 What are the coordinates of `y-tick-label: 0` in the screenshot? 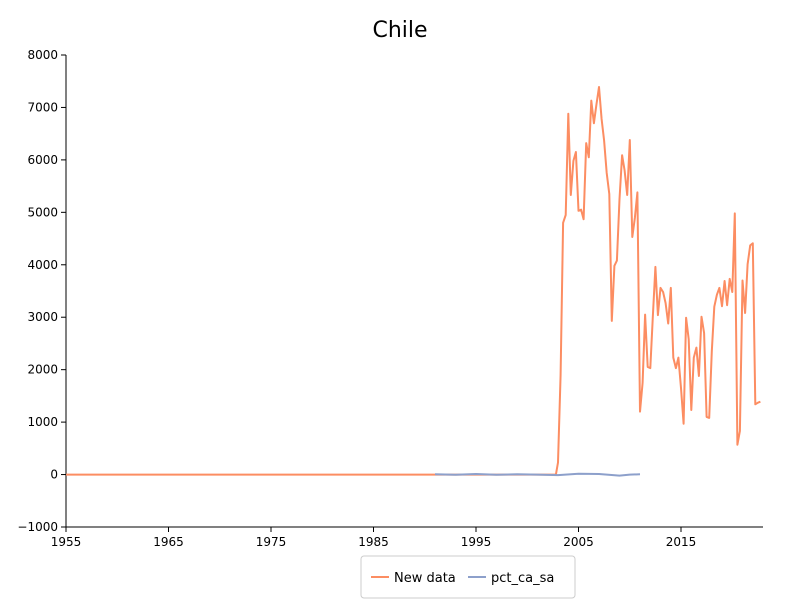 It's located at (54, 475).